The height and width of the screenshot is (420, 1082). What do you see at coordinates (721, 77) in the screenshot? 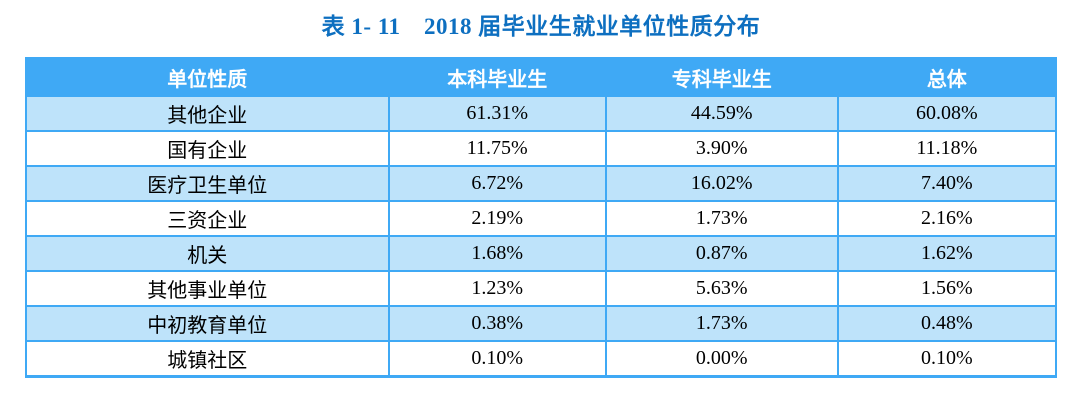
I see `header-vocational: 专科毕业生` at bounding box center [721, 77].